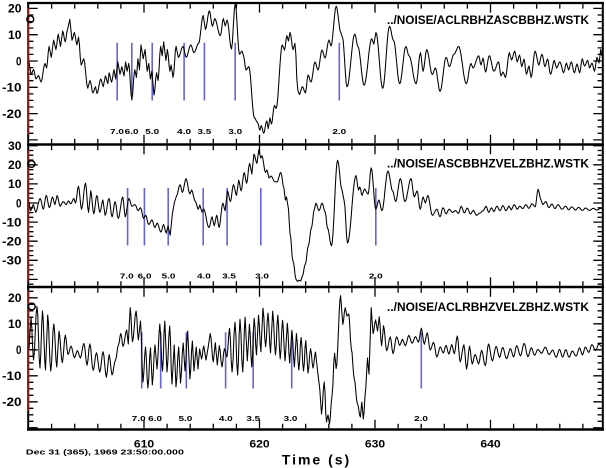 This screenshot has width=606, height=468. I want to click on svg-text: 610, so click(144, 445).